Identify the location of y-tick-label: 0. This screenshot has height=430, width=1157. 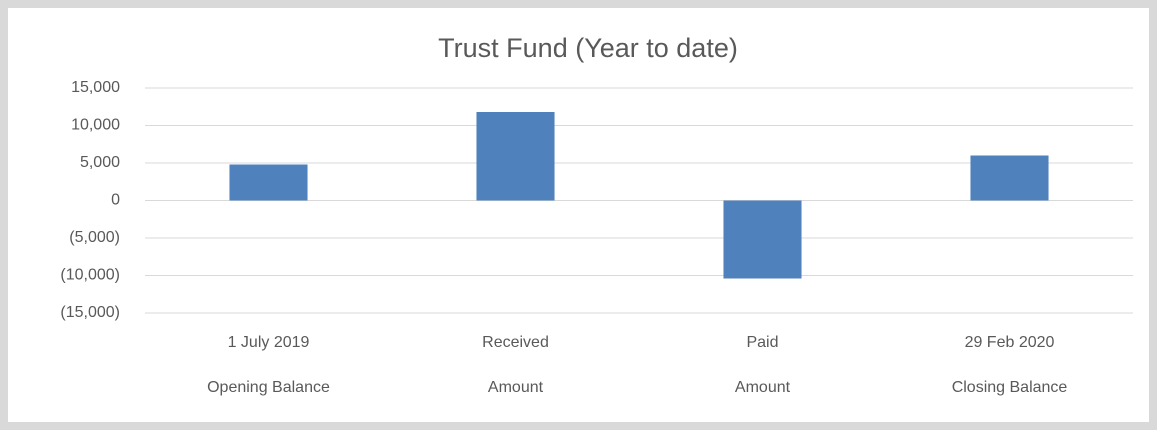
(115, 200).